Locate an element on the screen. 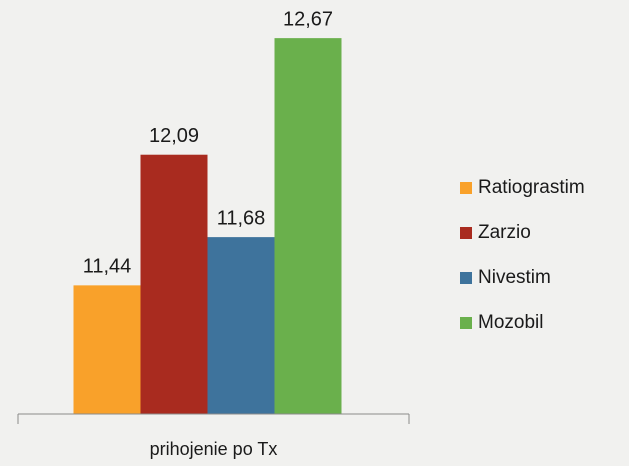 The height and width of the screenshot is (466, 629). data-label: 11,44 is located at coordinates (107, 267).